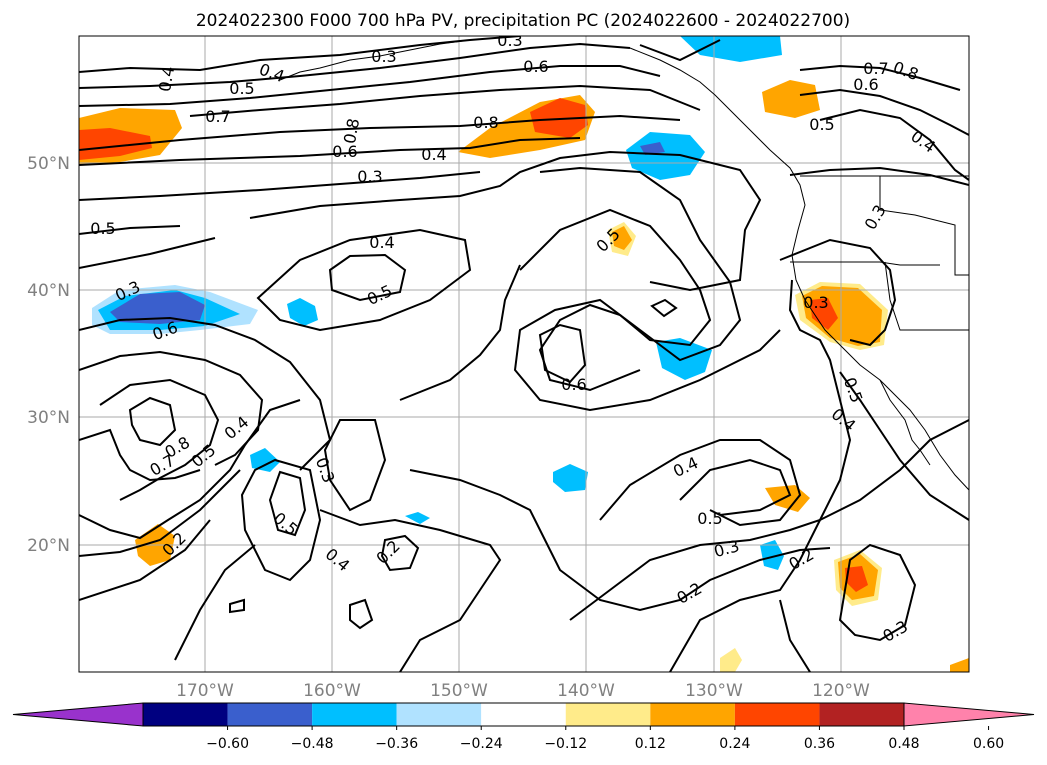 This screenshot has height=765, width=1047. Describe the element at coordinates (905, 422) in the screenshot. I see `baja-coastline` at that location.